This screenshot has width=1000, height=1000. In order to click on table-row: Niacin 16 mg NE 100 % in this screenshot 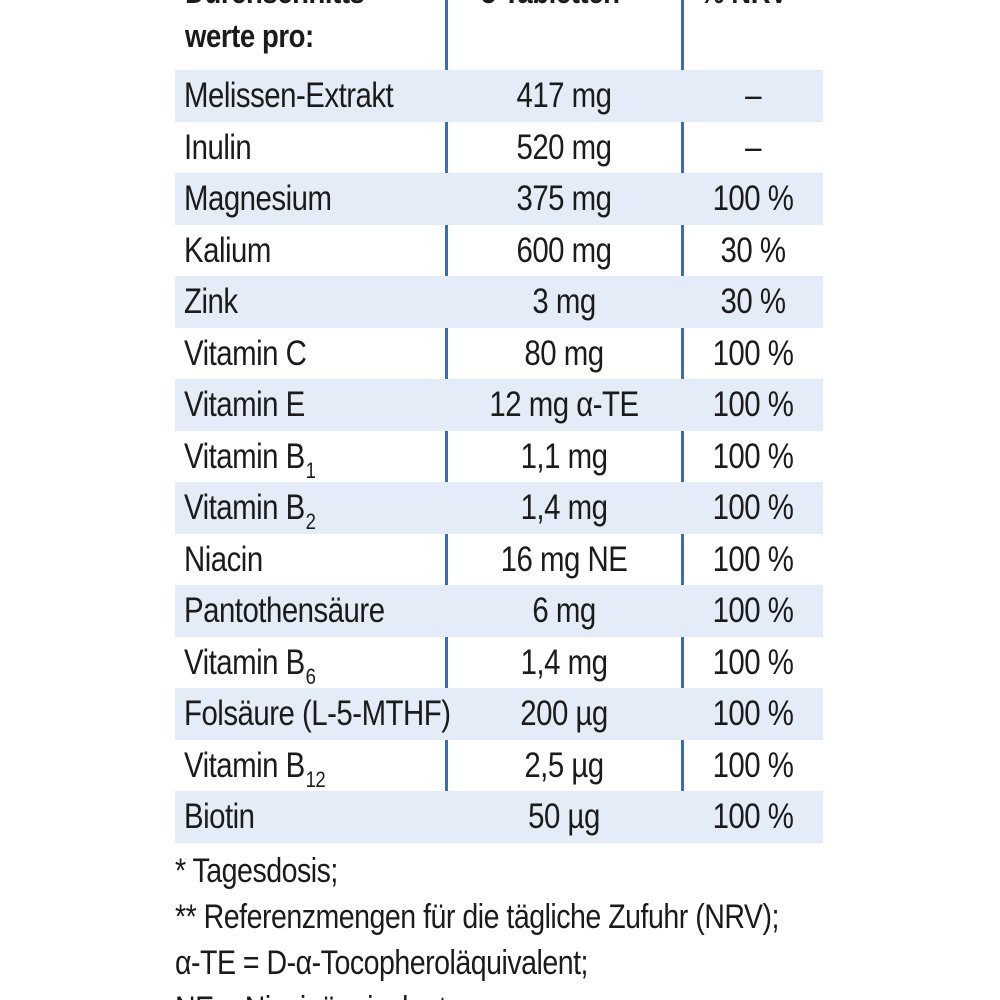, I will do `click(499, 560)`.